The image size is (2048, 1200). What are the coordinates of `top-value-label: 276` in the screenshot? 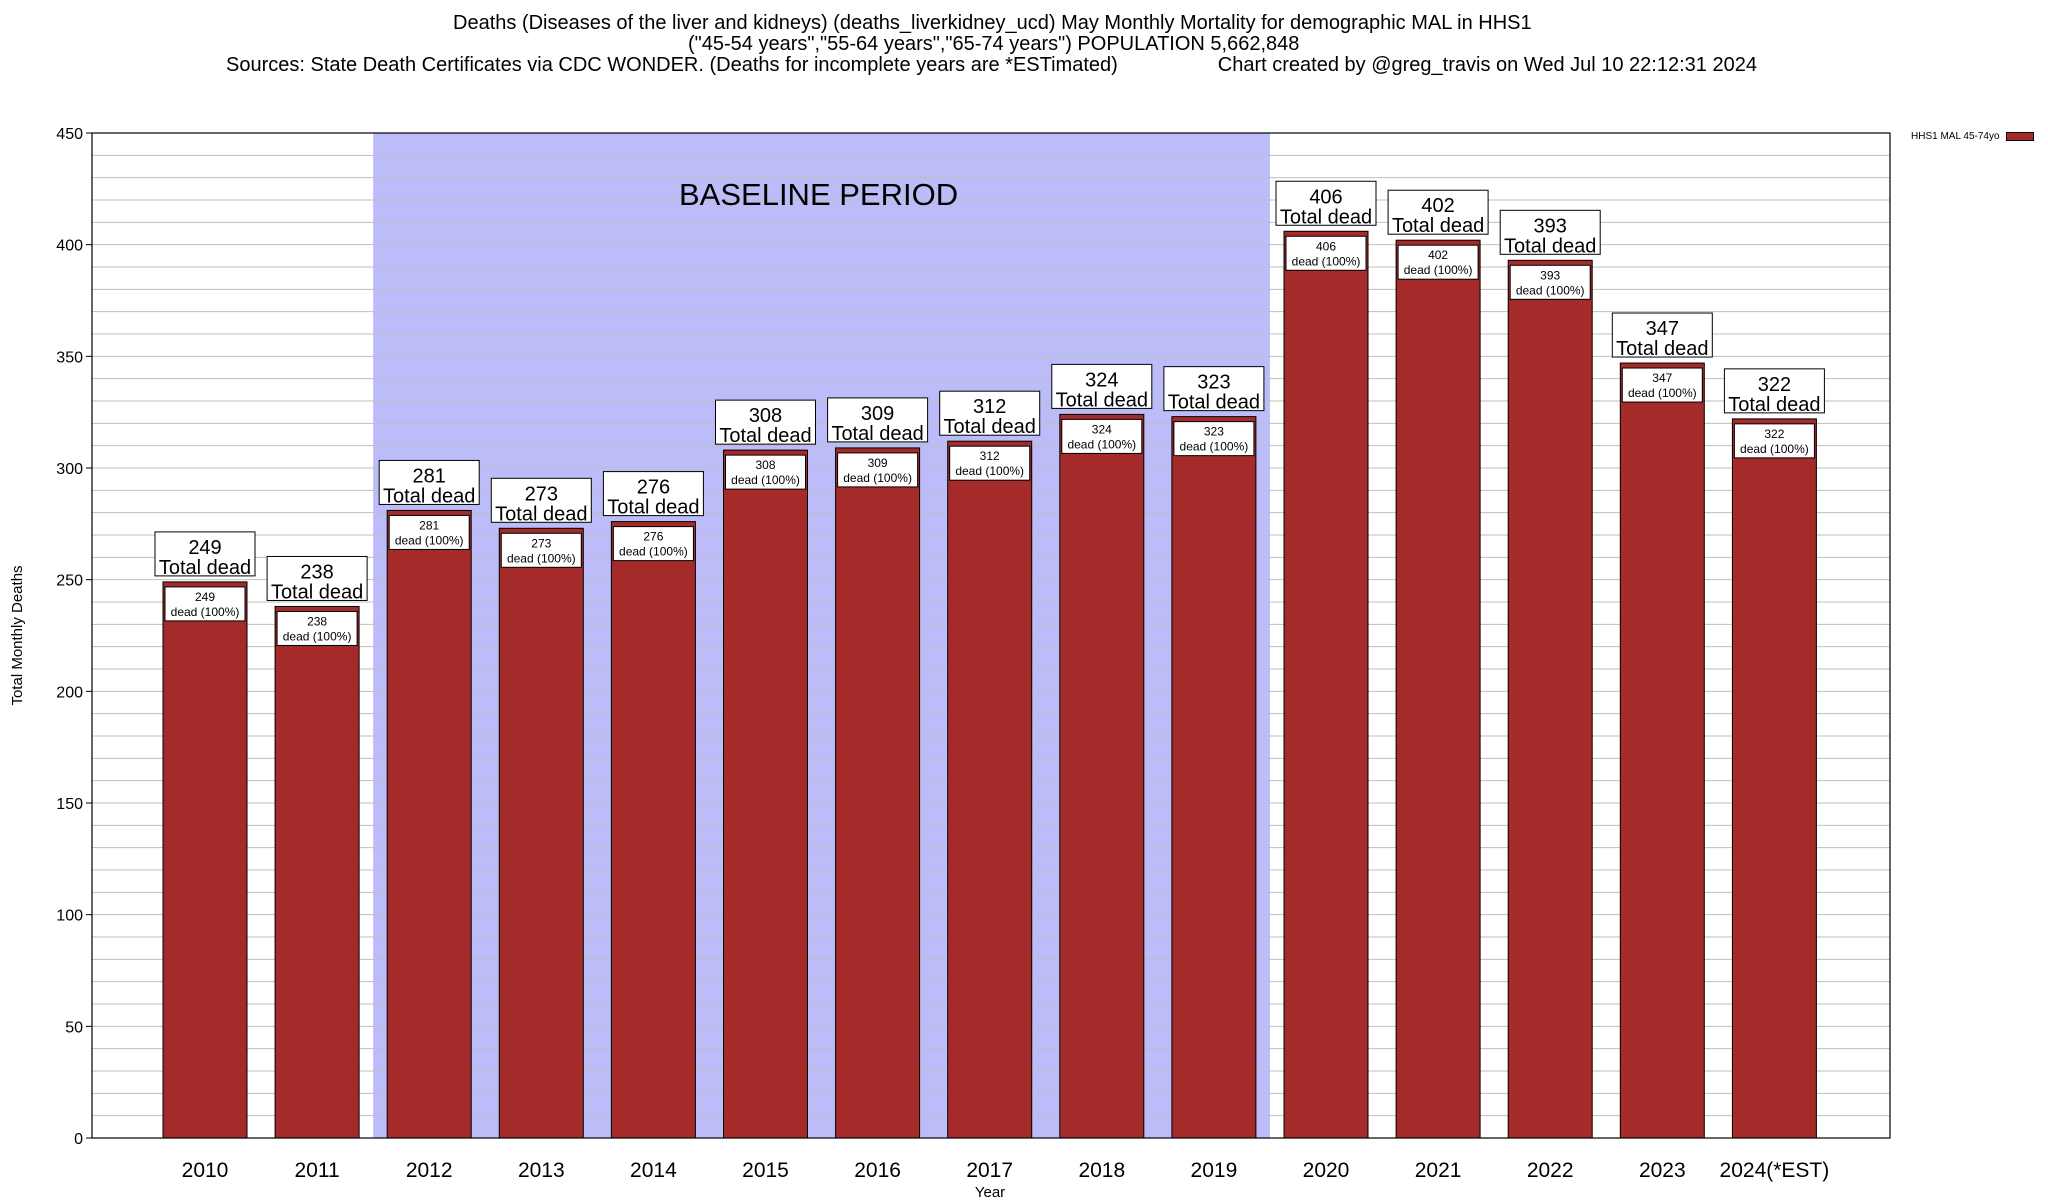 It's located at (653, 488).